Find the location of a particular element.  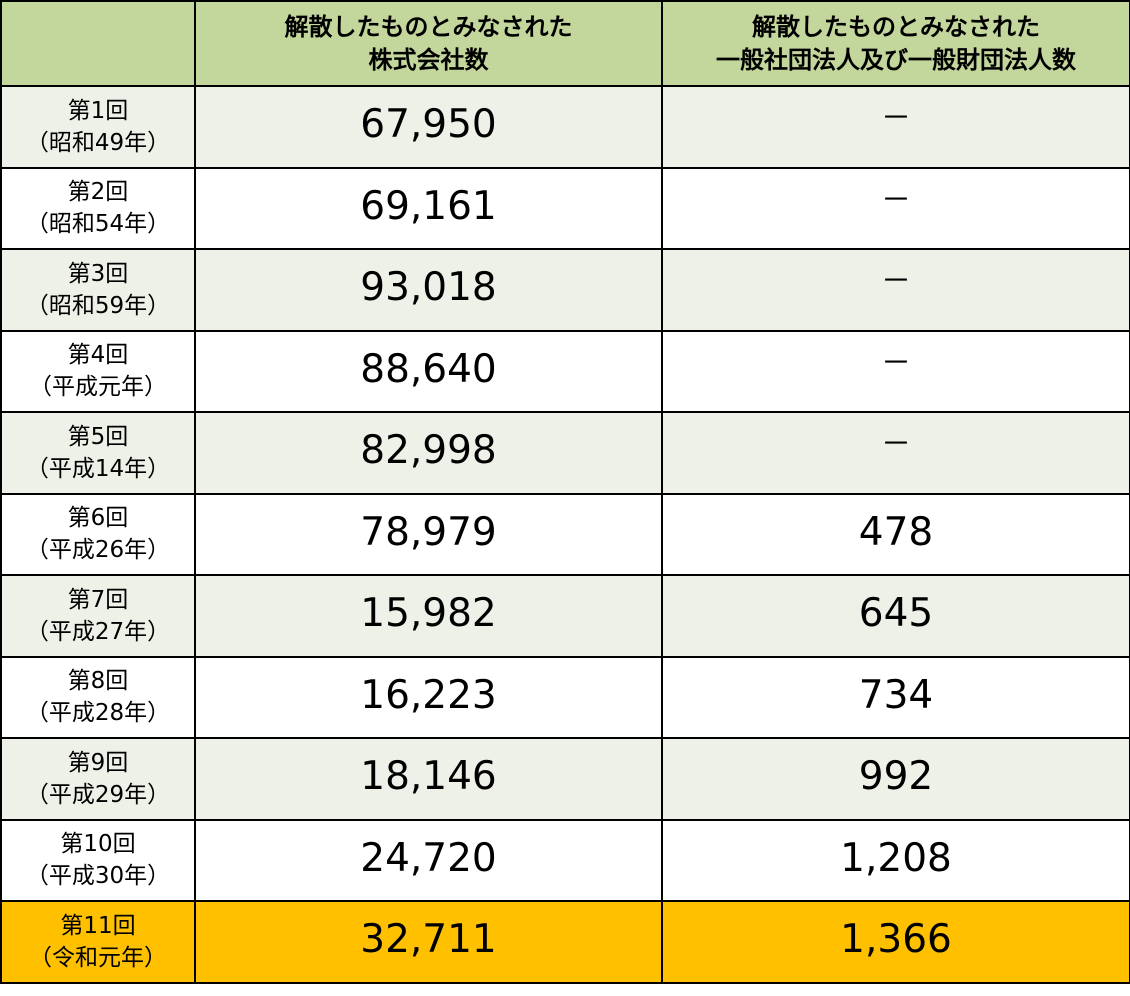

round-label: 第4回 is located at coordinates (98, 355).